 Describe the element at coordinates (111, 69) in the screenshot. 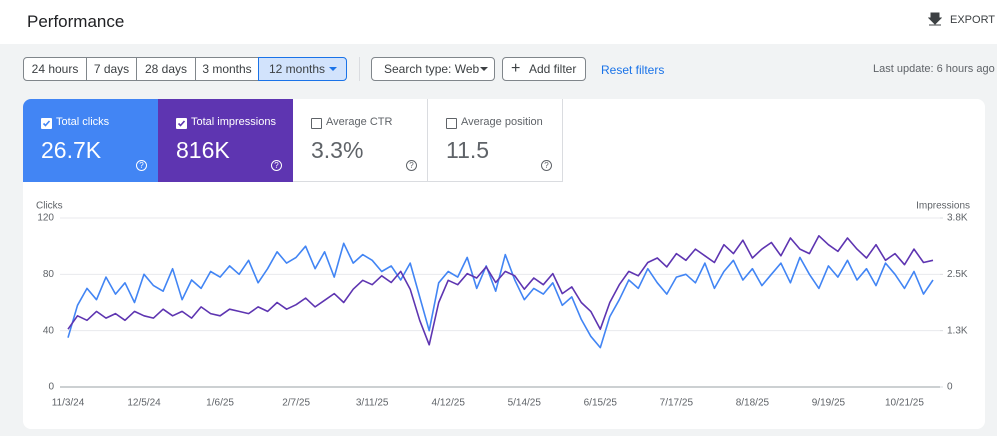

I see `range-chip: 7 days` at that location.